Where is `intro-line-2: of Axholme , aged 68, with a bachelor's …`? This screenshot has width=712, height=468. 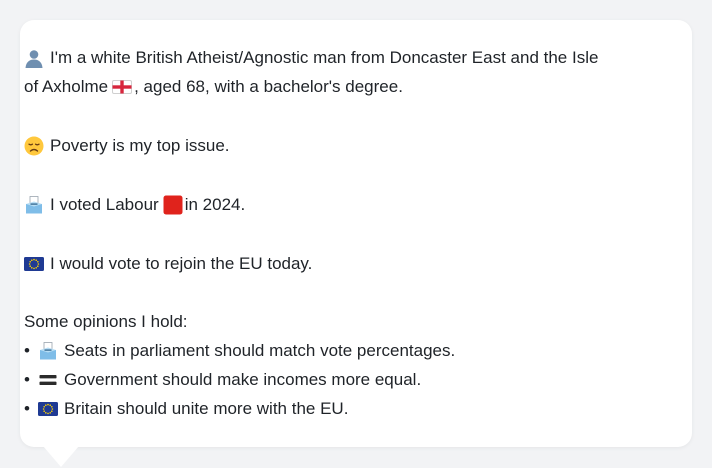
intro-line-2: of Axholme , aged 68, with a bachelor's … is located at coordinates (213, 86).